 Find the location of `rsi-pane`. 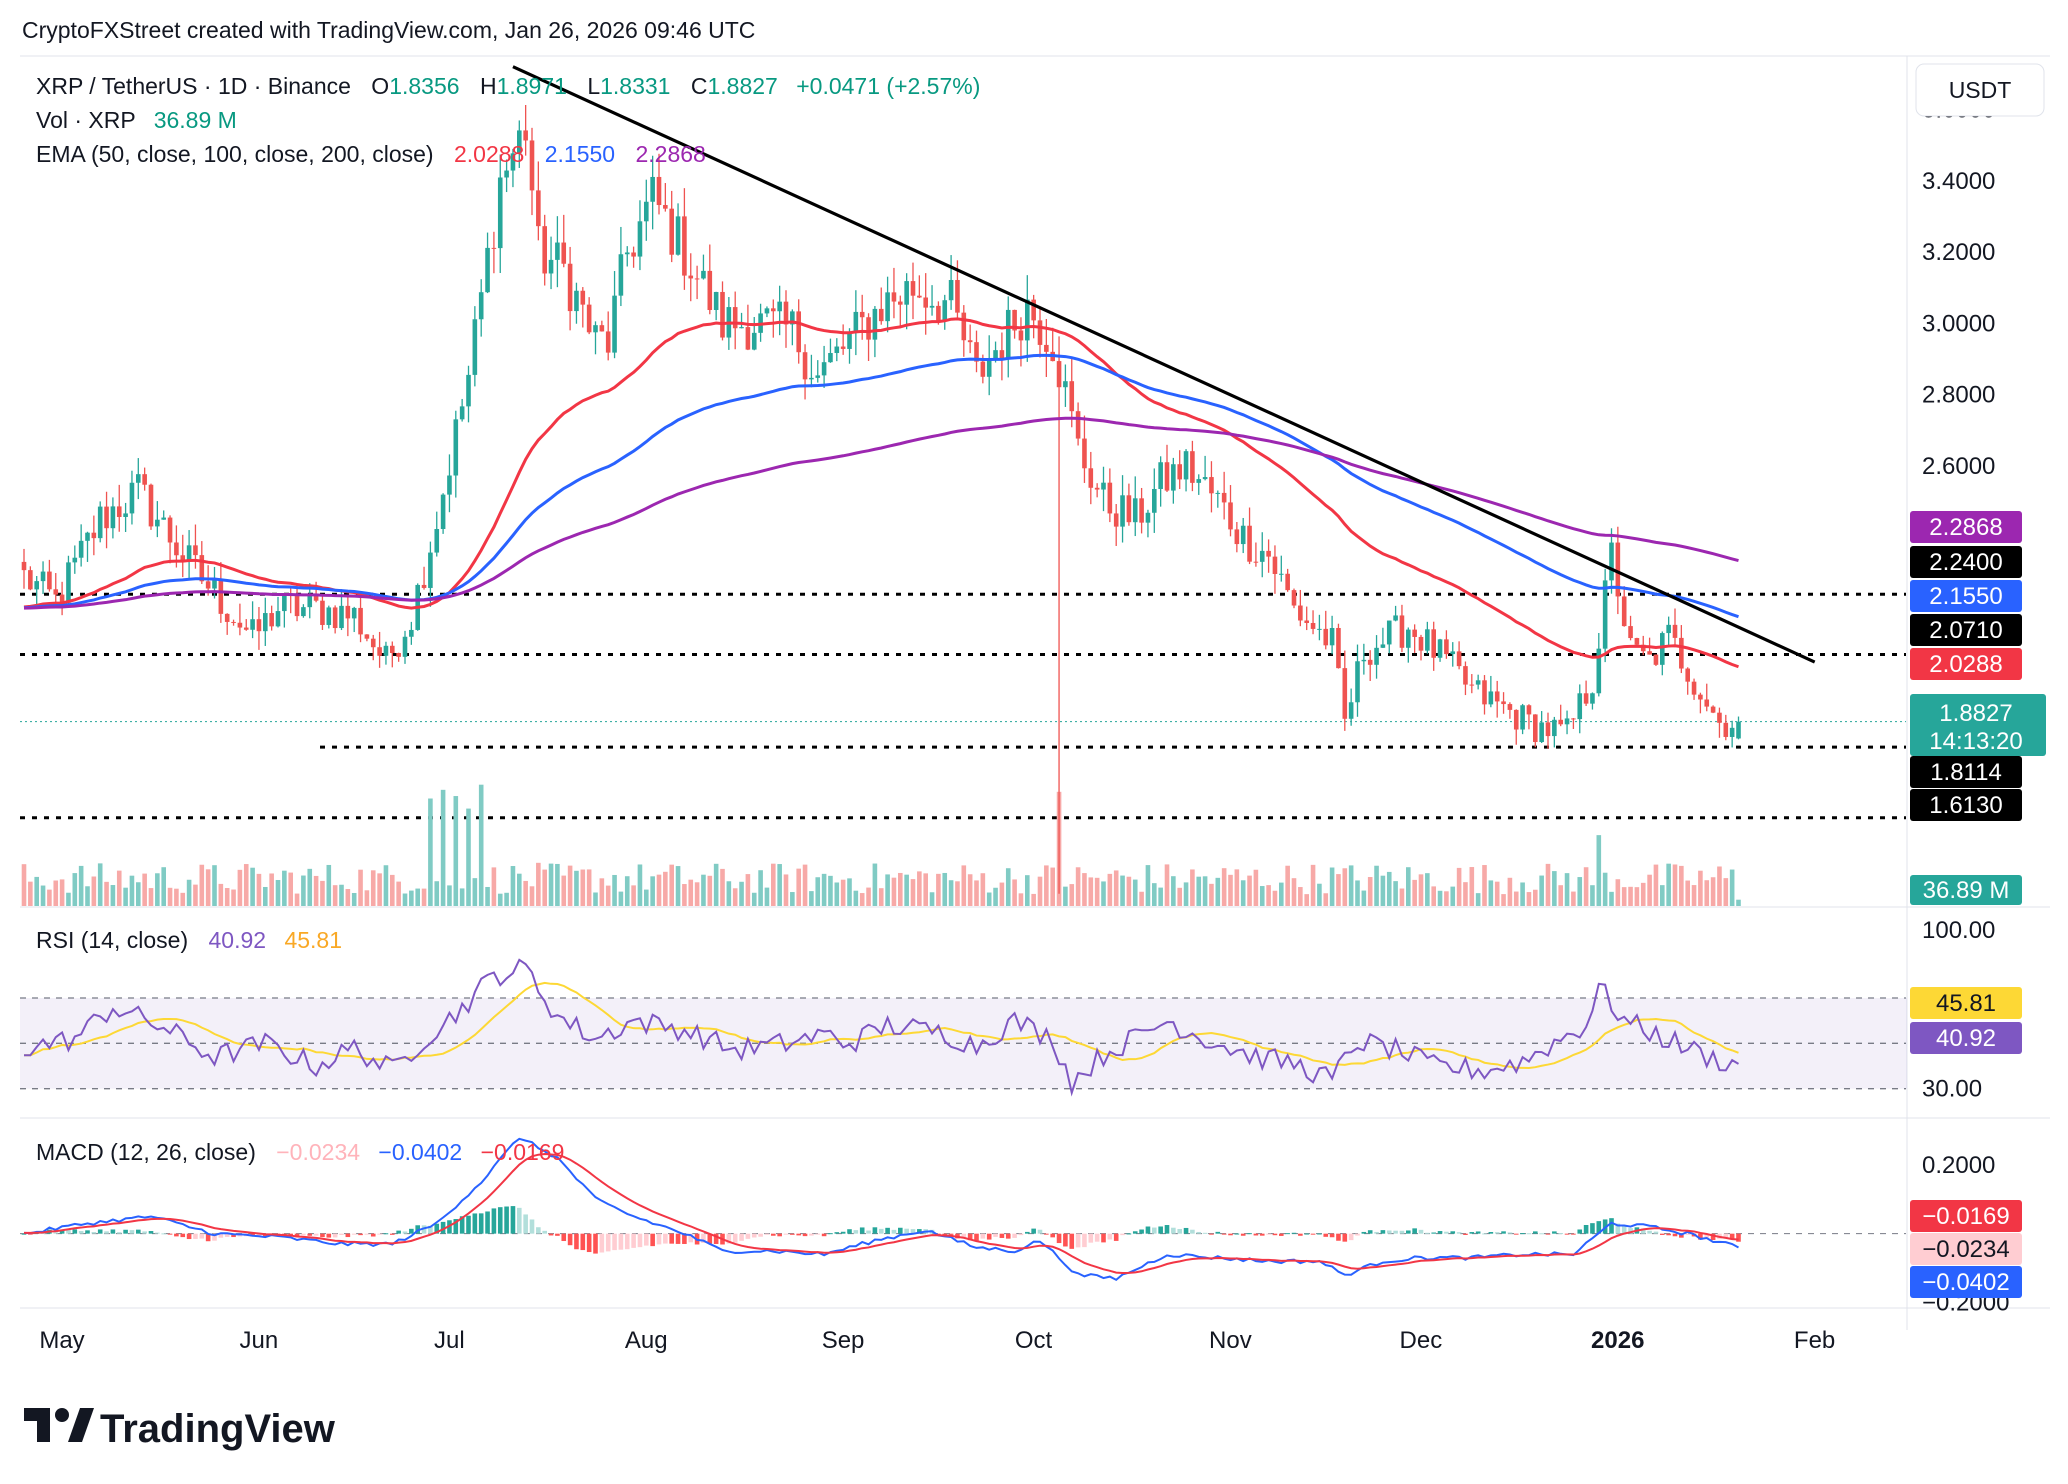

rsi-pane is located at coordinates (963, 1027).